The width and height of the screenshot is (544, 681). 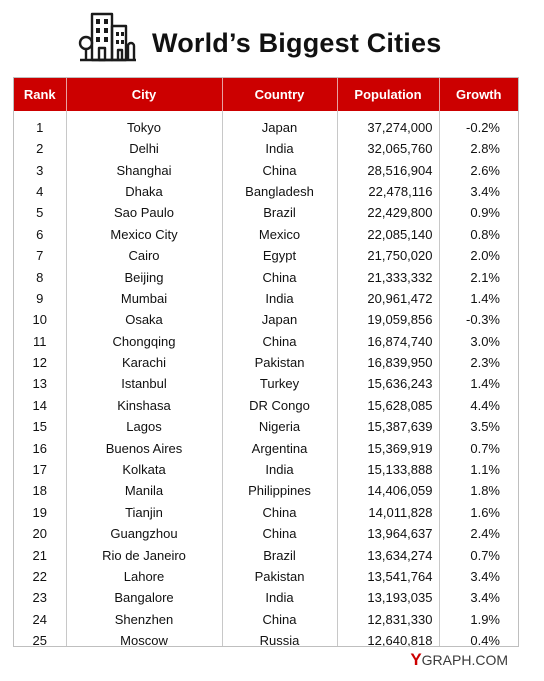 What do you see at coordinates (40, 124) in the screenshot?
I see `rank-cell: 1` at bounding box center [40, 124].